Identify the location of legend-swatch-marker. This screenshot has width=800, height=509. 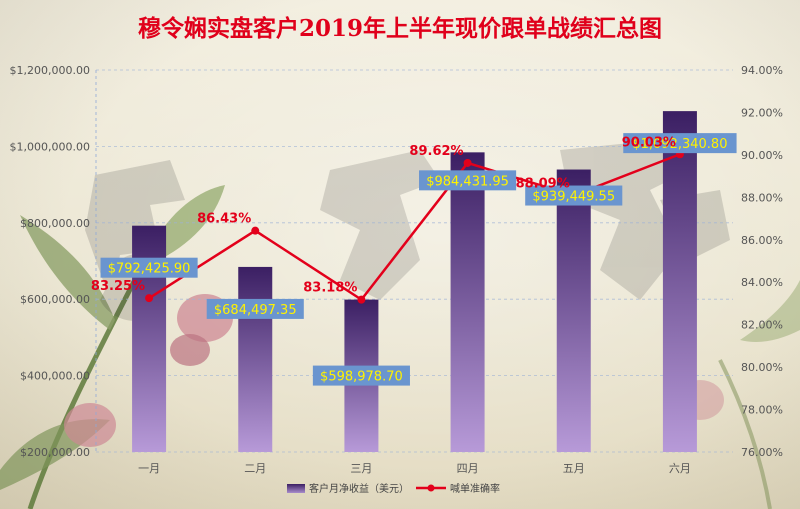
(431, 488).